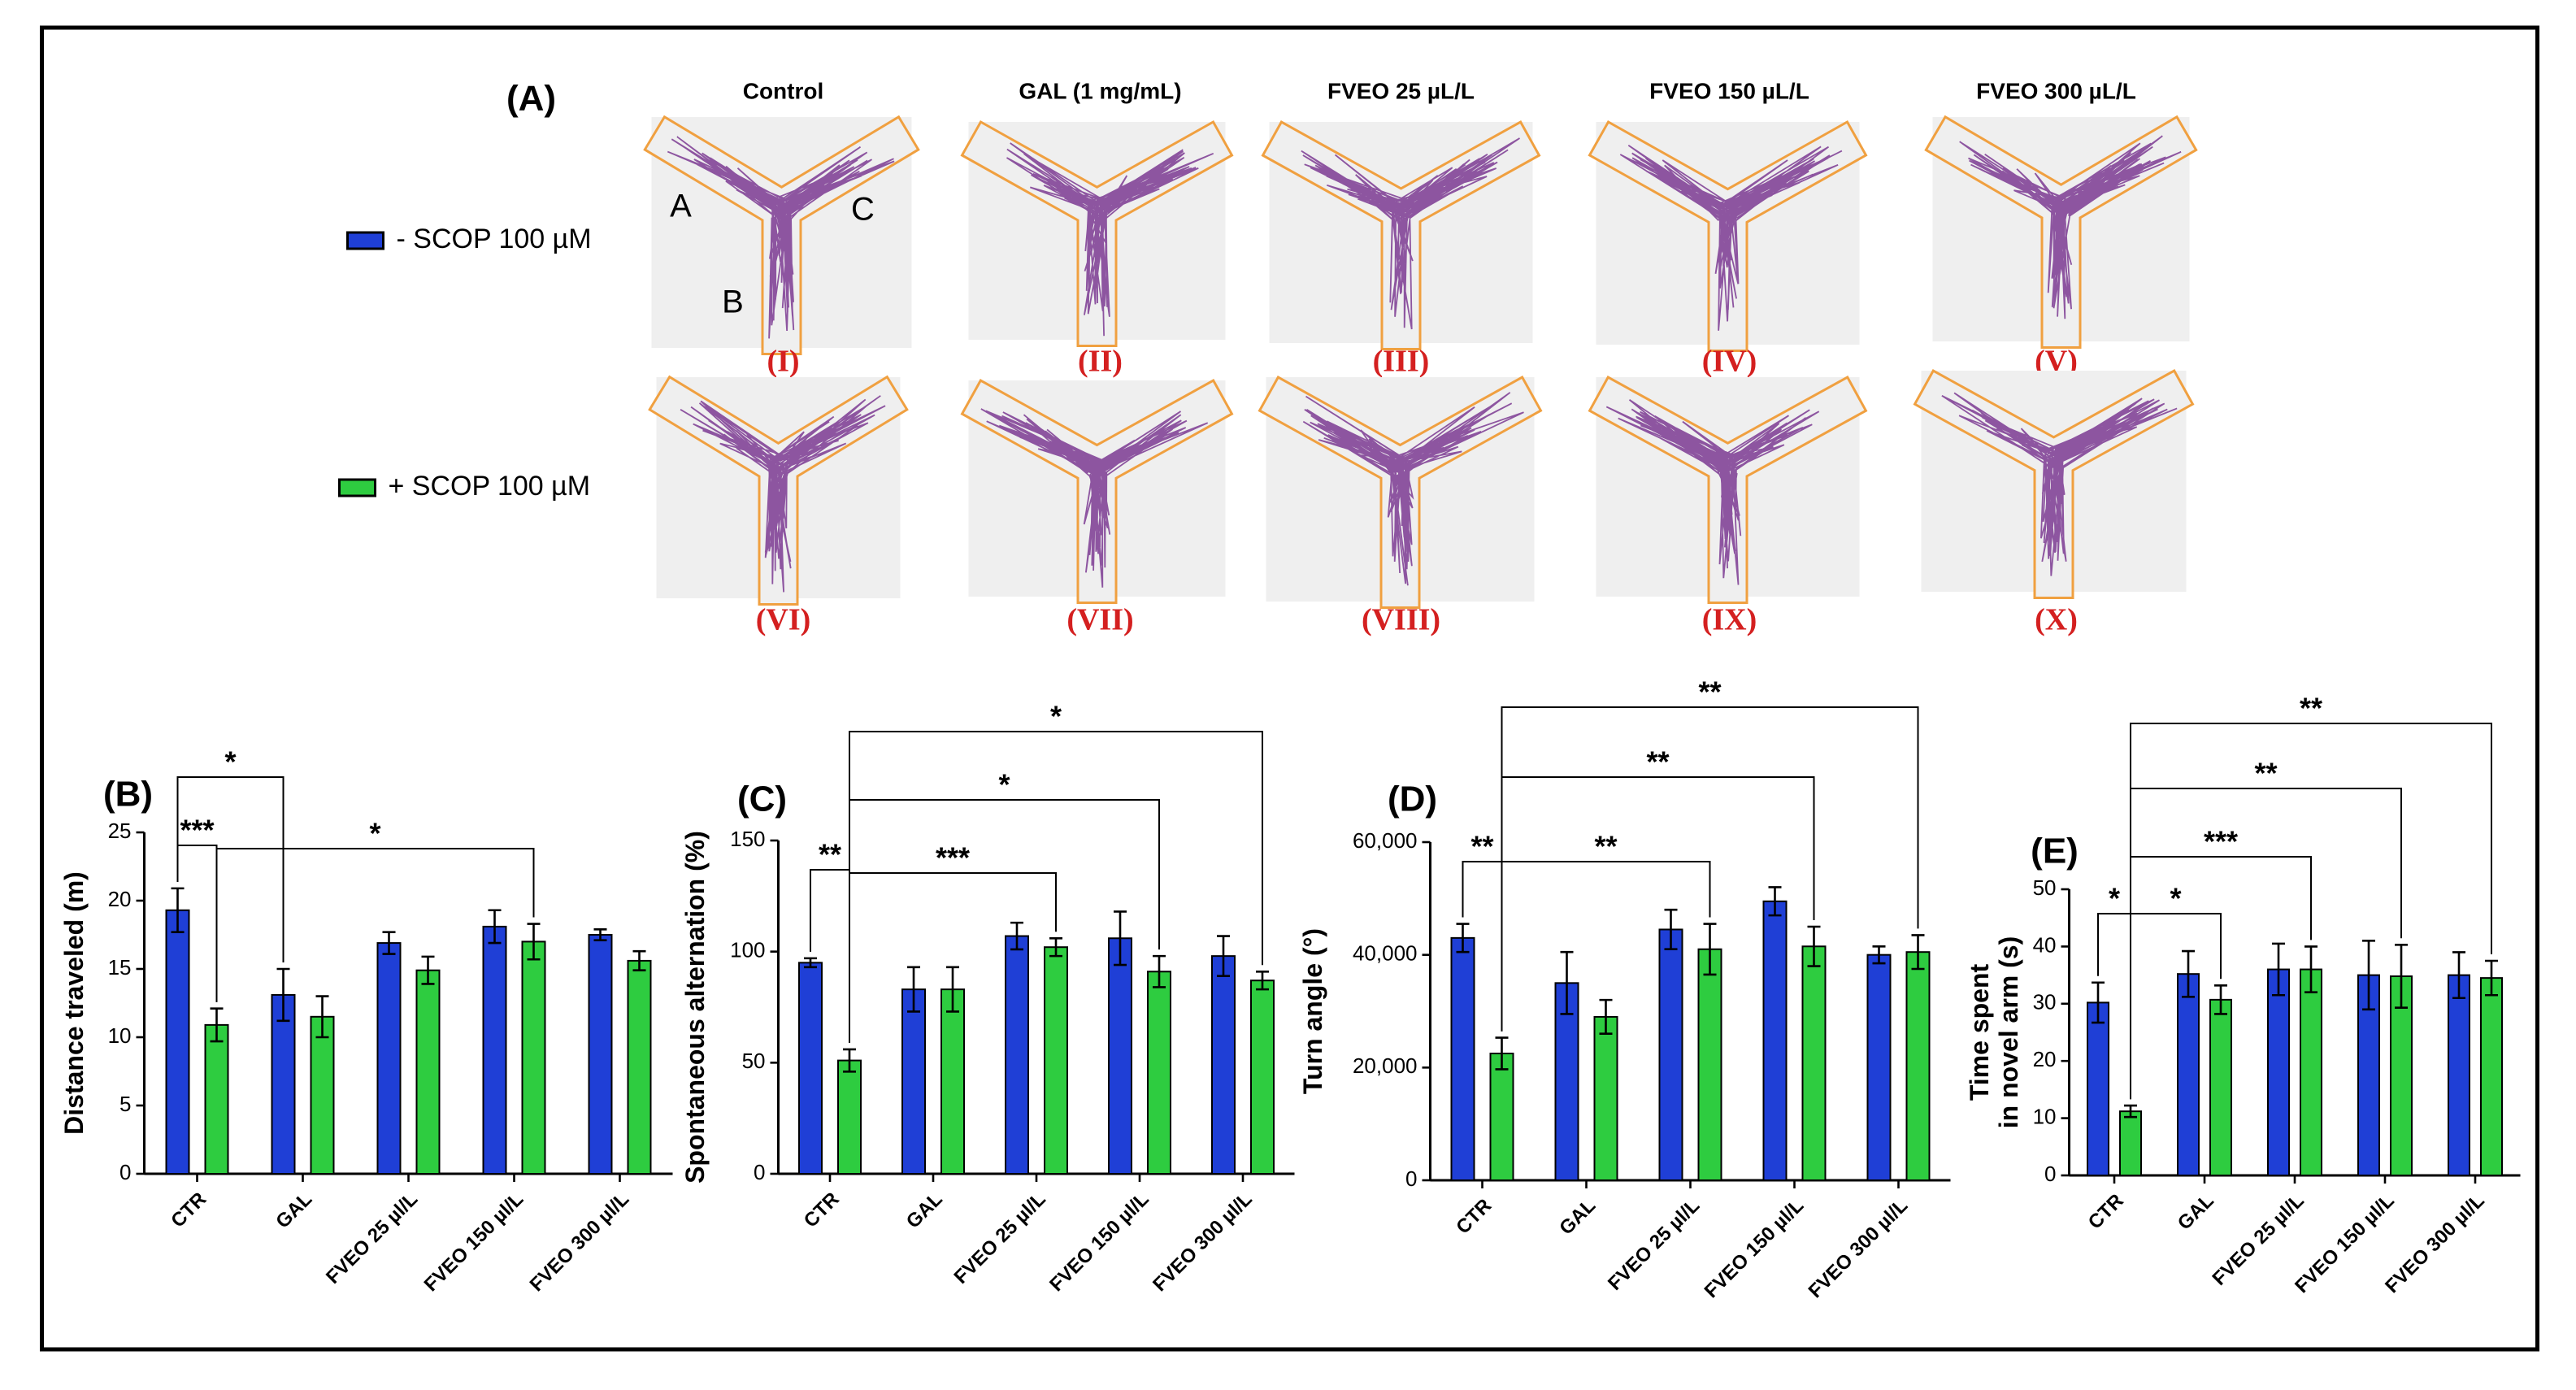  I want to click on y-tick-label: 150, so click(747, 839).